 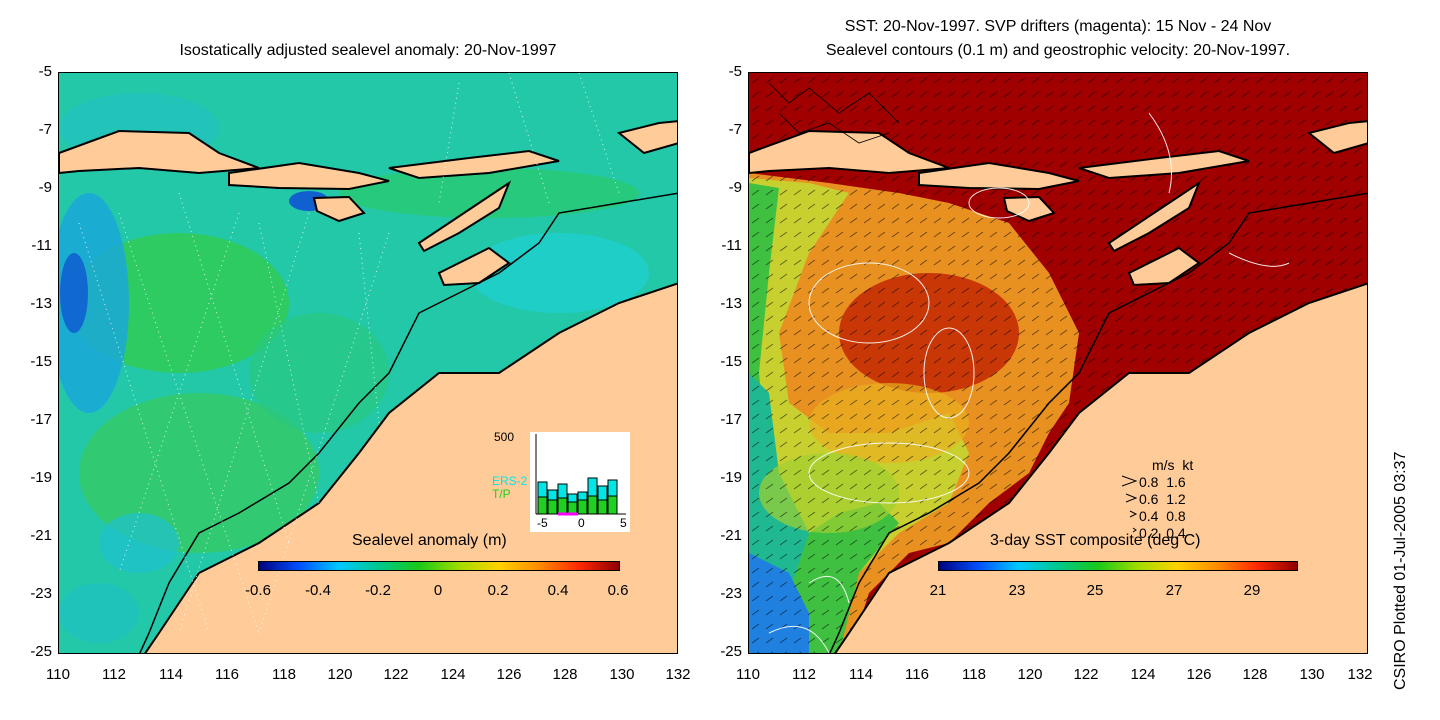 What do you see at coordinates (678, 674) in the screenshot?
I see `left-xtick: 132` at bounding box center [678, 674].